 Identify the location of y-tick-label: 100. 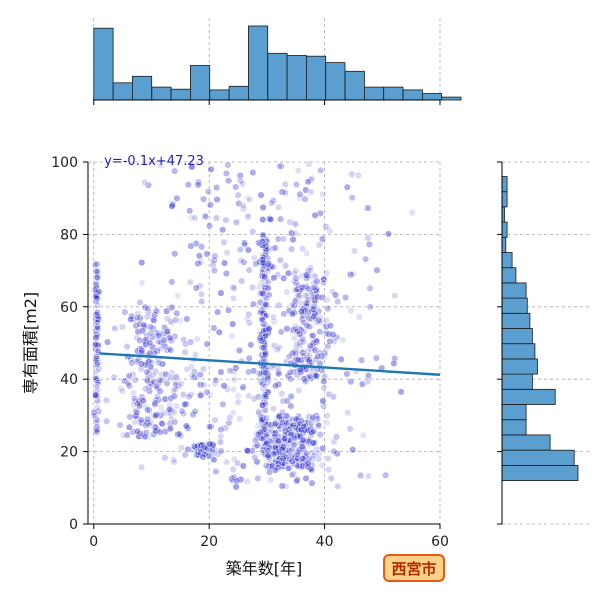
(64, 163).